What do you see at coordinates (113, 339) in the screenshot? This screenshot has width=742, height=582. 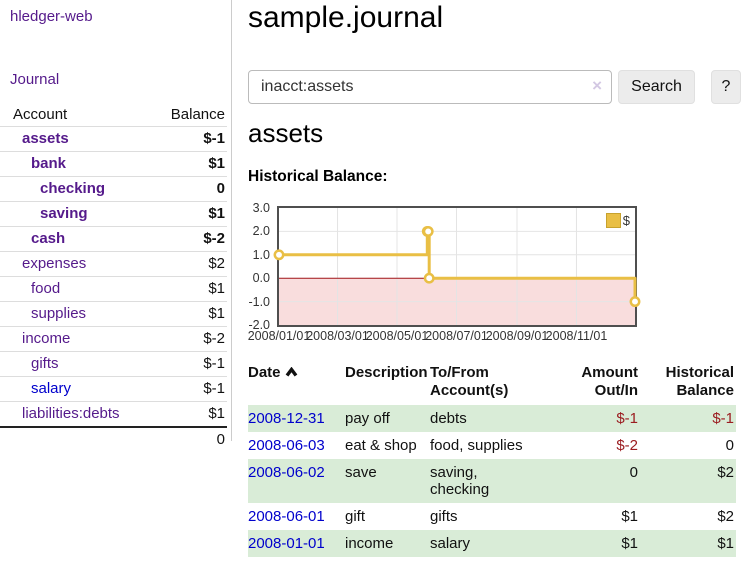 I see `account-row: income $-2` at bounding box center [113, 339].